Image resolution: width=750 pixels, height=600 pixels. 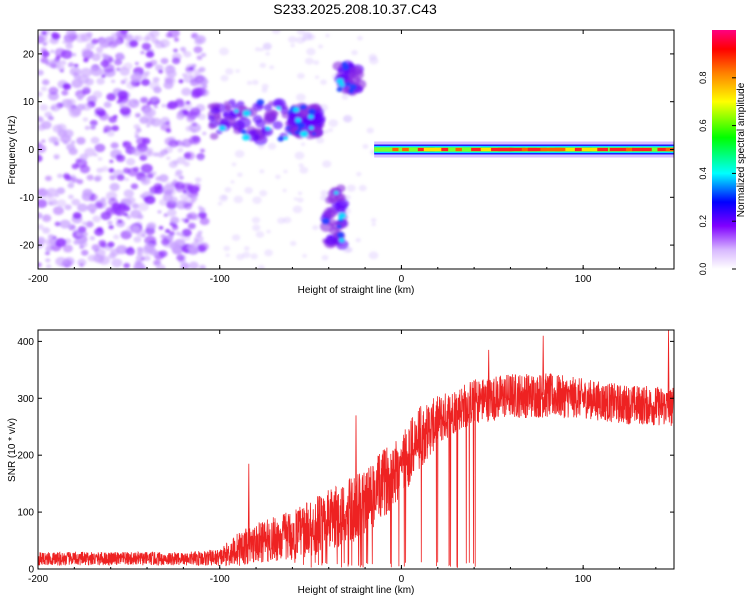 What do you see at coordinates (31, 570) in the screenshot?
I see `snr-y-tick-label: 0` at bounding box center [31, 570].